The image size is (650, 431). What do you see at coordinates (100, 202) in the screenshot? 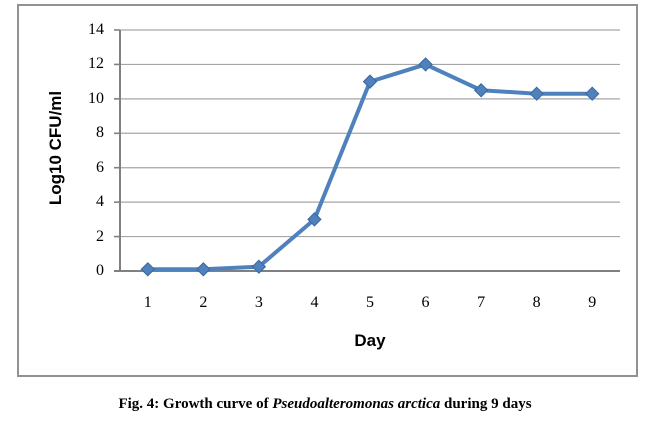
I see `y-tick-label-4: 4` at bounding box center [100, 202].